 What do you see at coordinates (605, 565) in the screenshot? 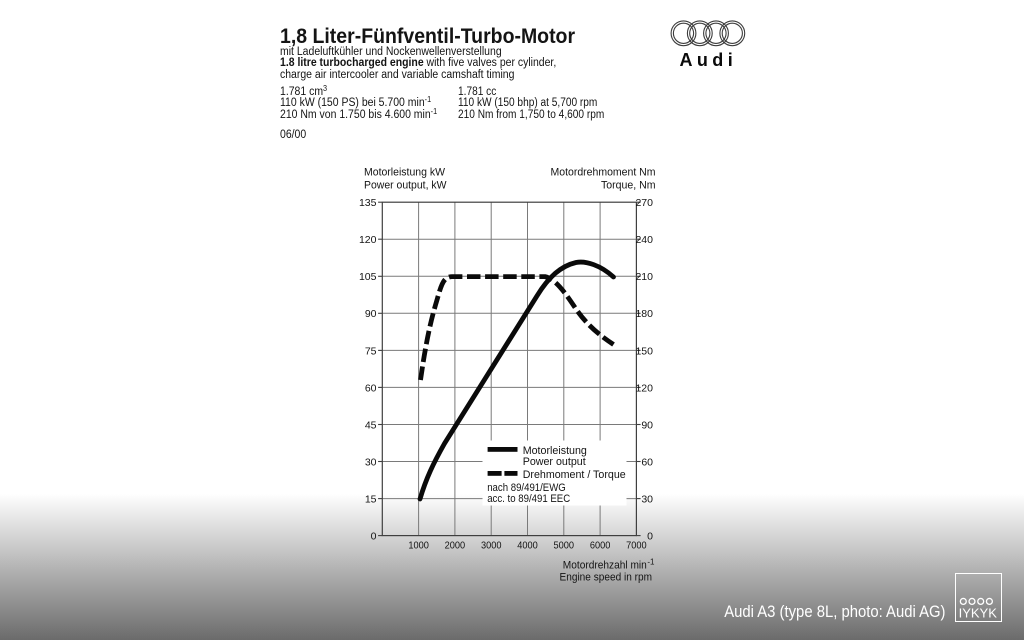
I see `svg-text: Motordrehzahl min` at bounding box center [605, 565].